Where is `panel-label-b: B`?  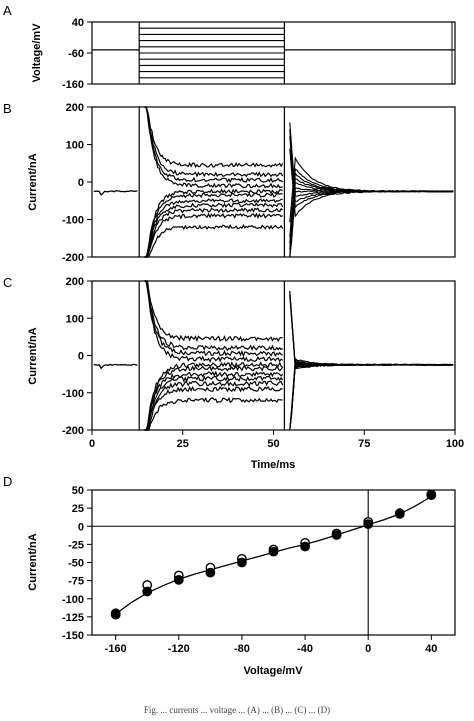
panel-label-b: B is located at coordinates (7, 108).